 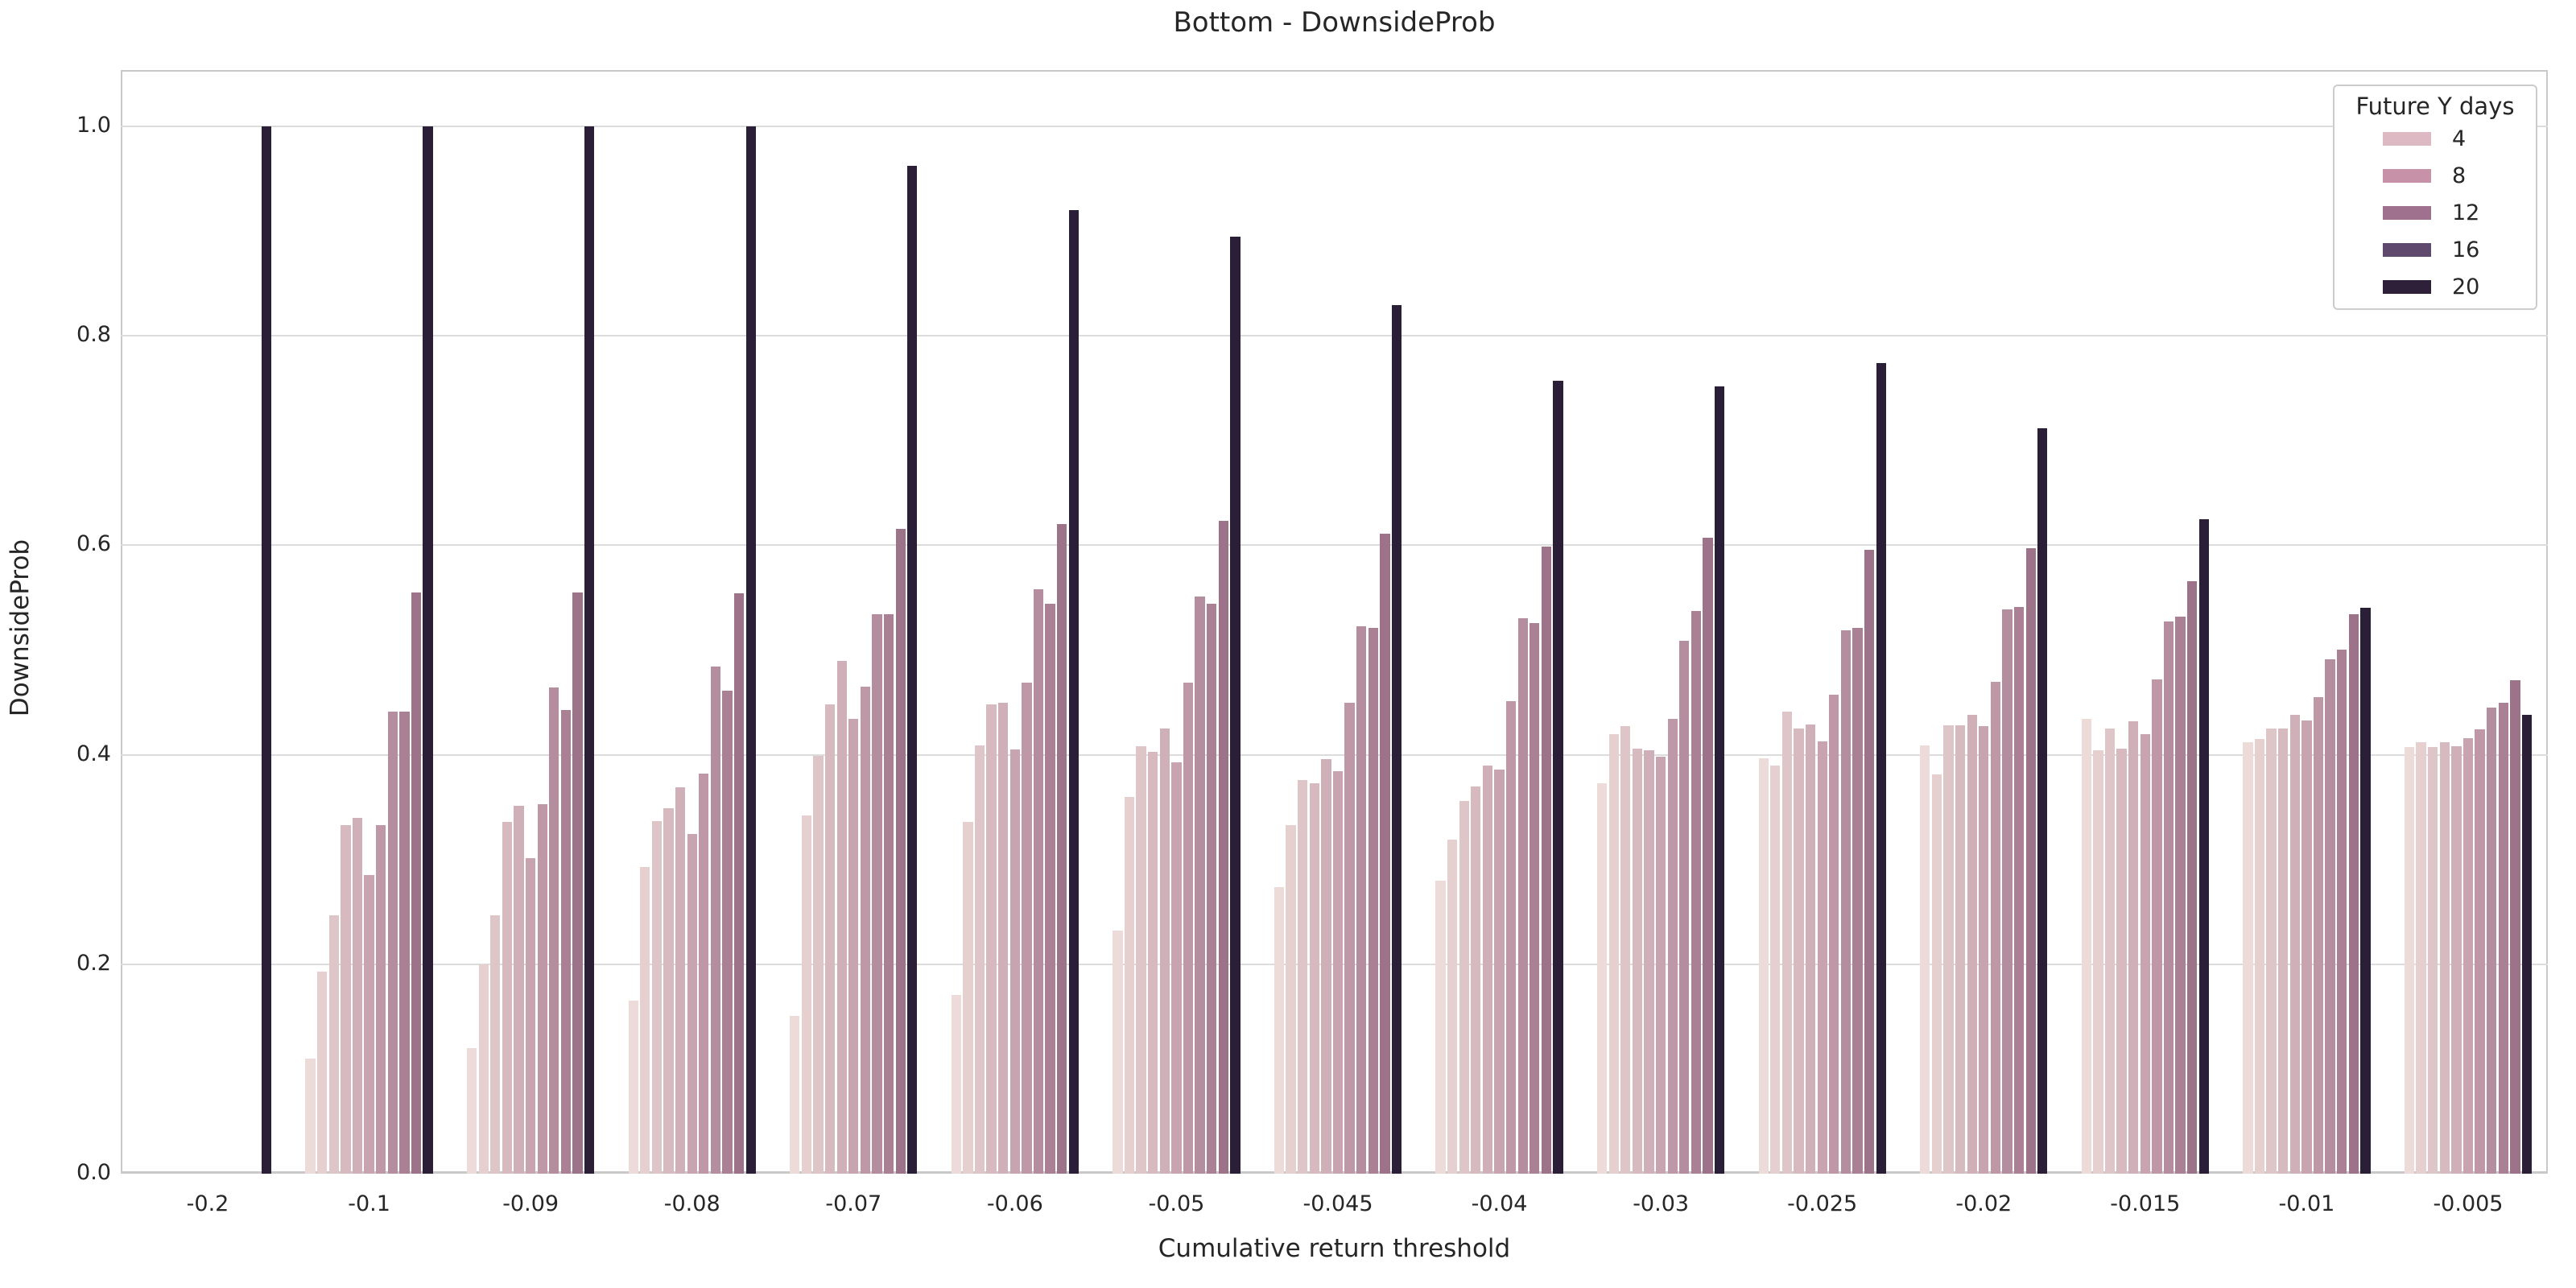 I want to click on x-tick-label: -0.01, so click(x=2306, y=1203).